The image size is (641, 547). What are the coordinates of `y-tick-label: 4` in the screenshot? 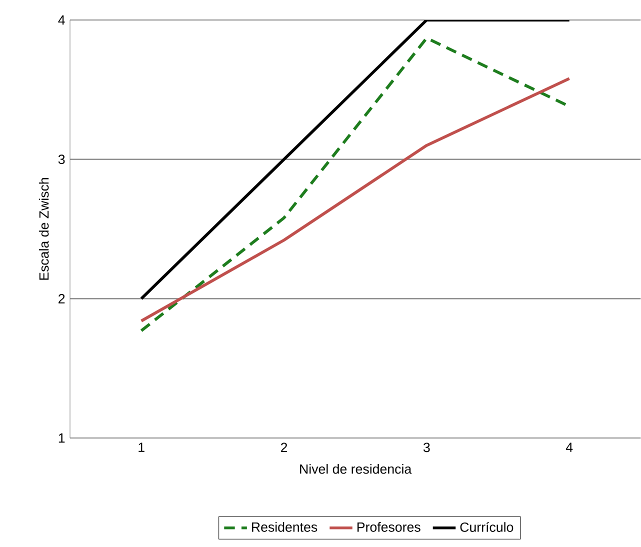 It's located at (61, 20).